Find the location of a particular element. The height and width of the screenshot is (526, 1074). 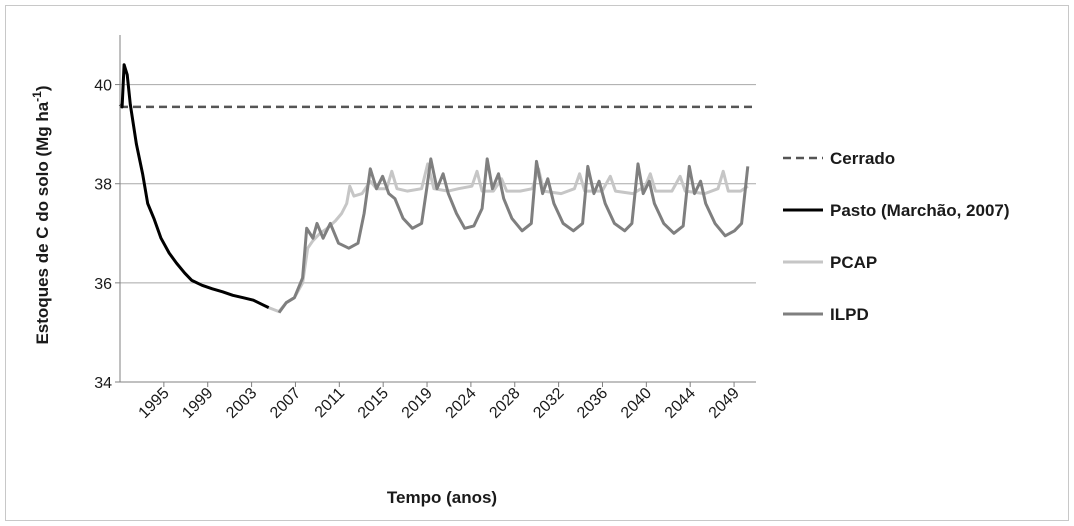

x-tick-label: 2028 is located at coordinates (504, 403).